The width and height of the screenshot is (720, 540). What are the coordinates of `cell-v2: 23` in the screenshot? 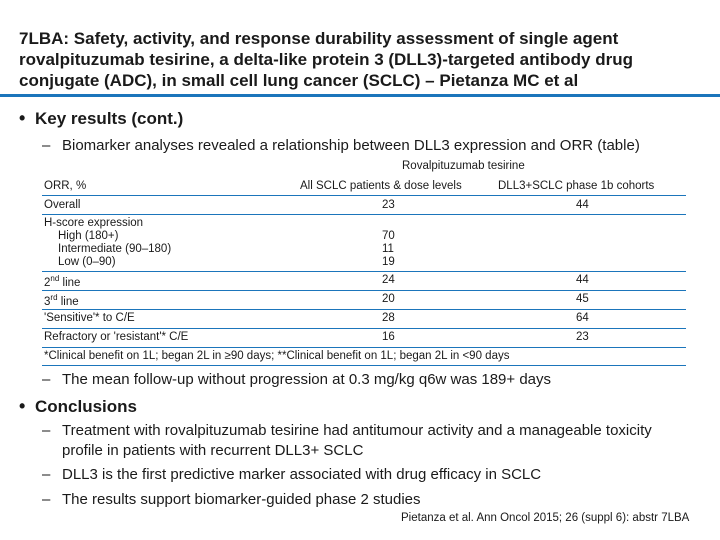 It's located at (582, 337).